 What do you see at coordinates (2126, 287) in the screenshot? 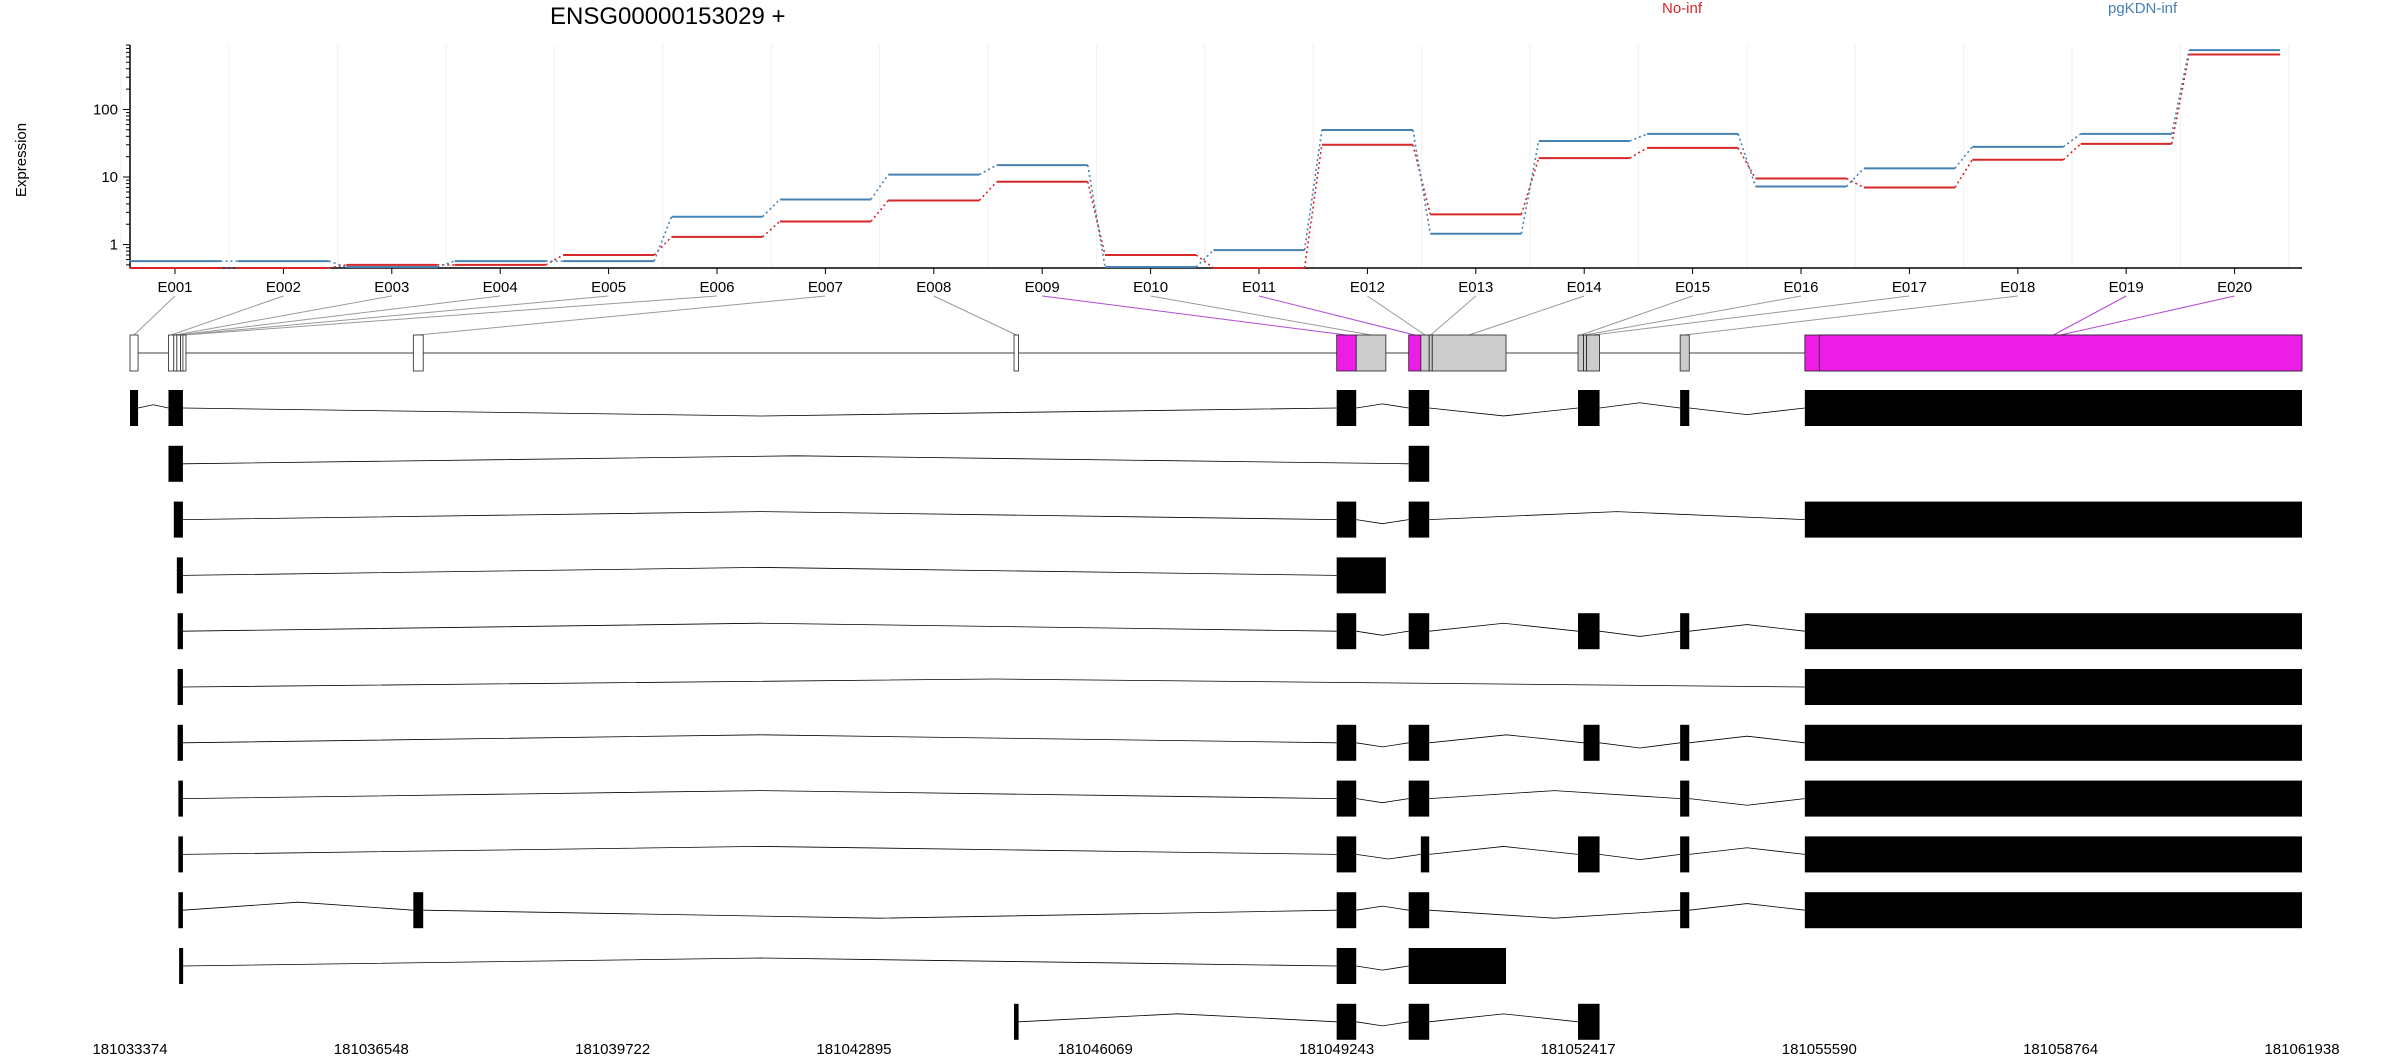
I see `x-tick-label: E019` at bounding box center [2126, 287].